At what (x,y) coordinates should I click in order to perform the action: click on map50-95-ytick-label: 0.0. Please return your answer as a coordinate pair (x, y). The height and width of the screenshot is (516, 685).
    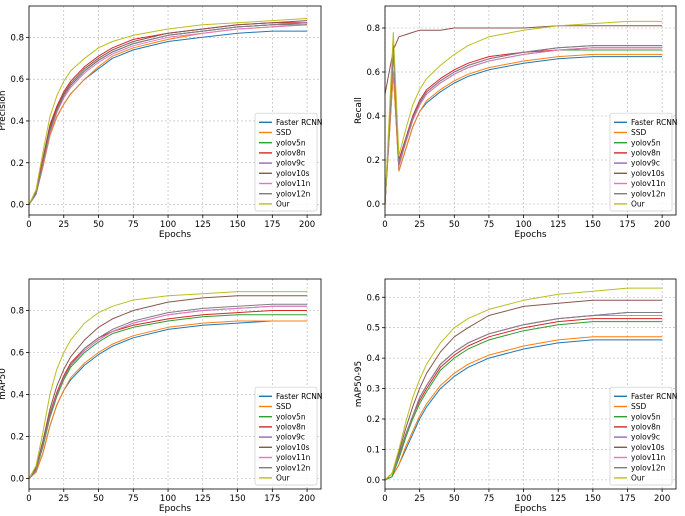
    Looking at the image, I should click on (373, 481).